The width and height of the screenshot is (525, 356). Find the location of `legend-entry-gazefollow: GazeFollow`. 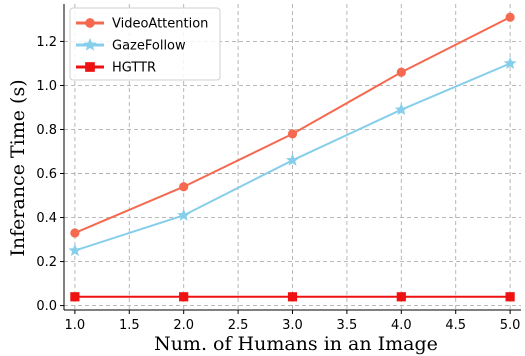

legend-entry-gazefollow: GazeFollow is located at coordinates (131, 45).